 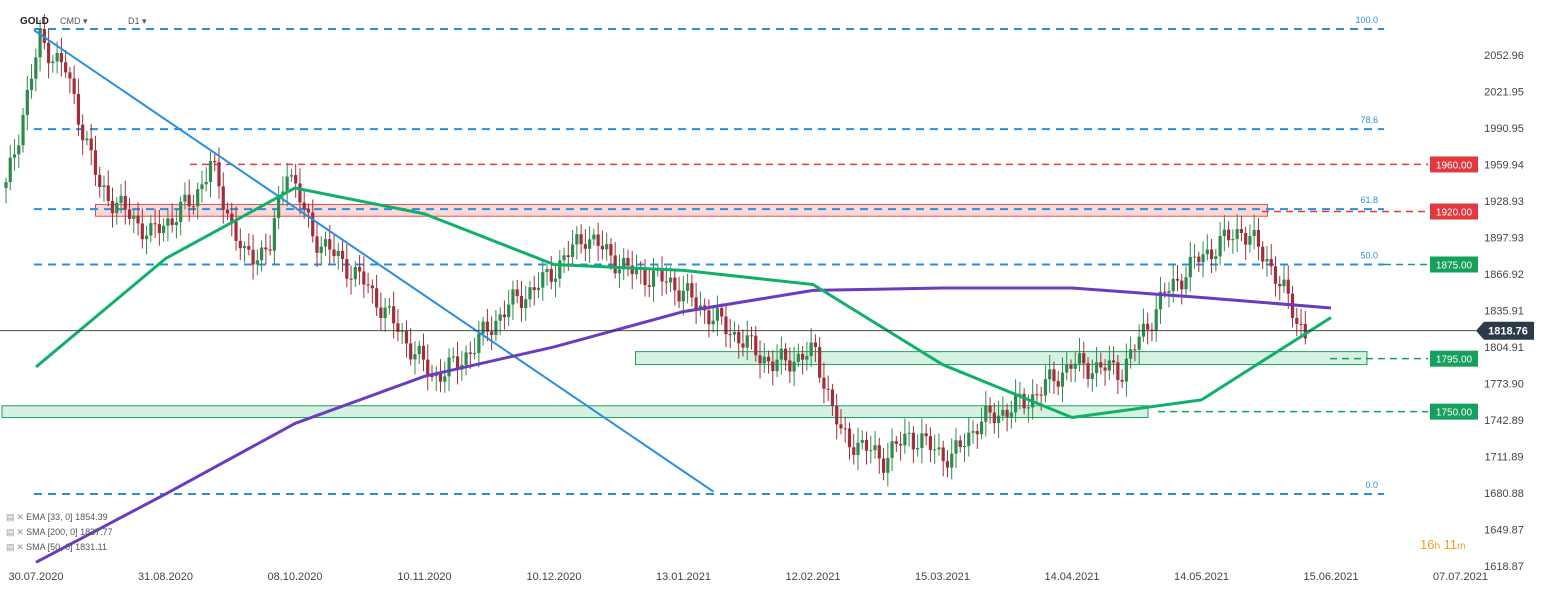 I want to click on price-level-label: 1875.00, so click(x=1454, y=265).